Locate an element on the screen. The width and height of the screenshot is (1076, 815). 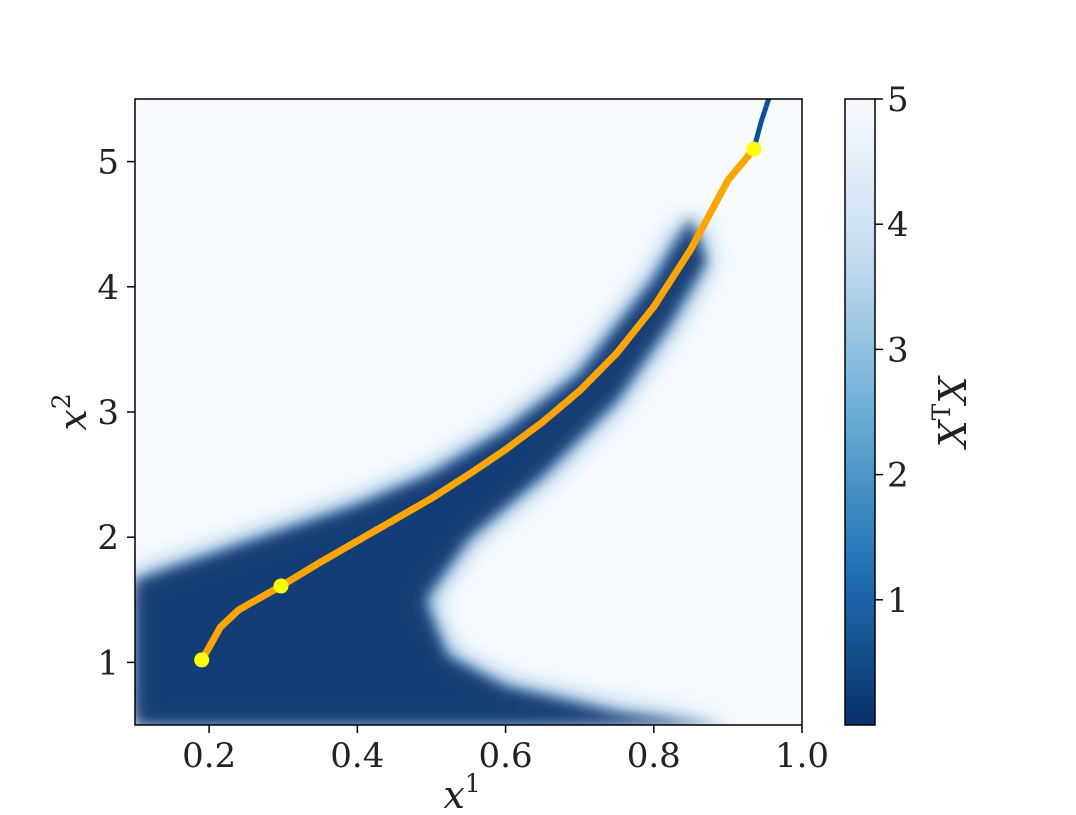
y-axis: 1 2 3 4 5 is located at coordinates (116, 413).